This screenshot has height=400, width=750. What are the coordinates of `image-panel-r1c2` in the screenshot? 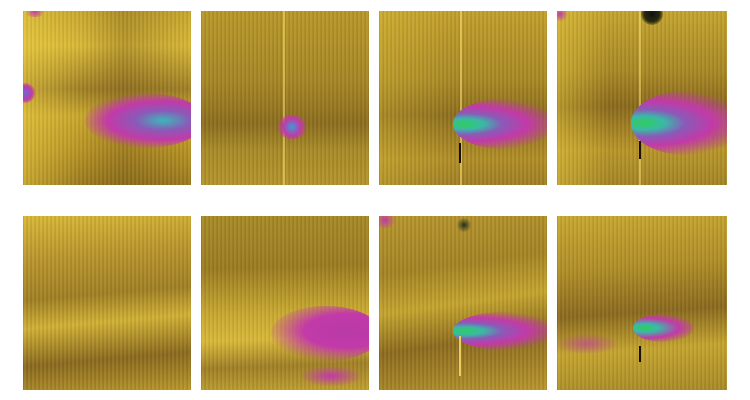 It's located at (285, 98).